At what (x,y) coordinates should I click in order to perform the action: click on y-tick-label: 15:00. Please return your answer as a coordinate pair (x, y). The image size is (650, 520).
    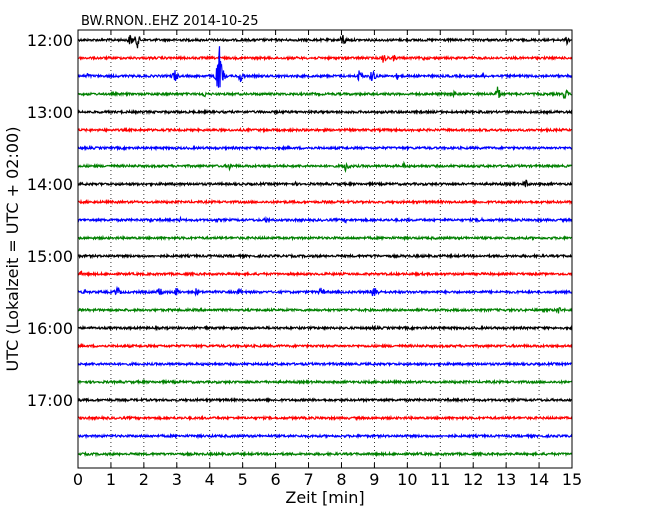
    Looking at the image, I should click on (50, 256).